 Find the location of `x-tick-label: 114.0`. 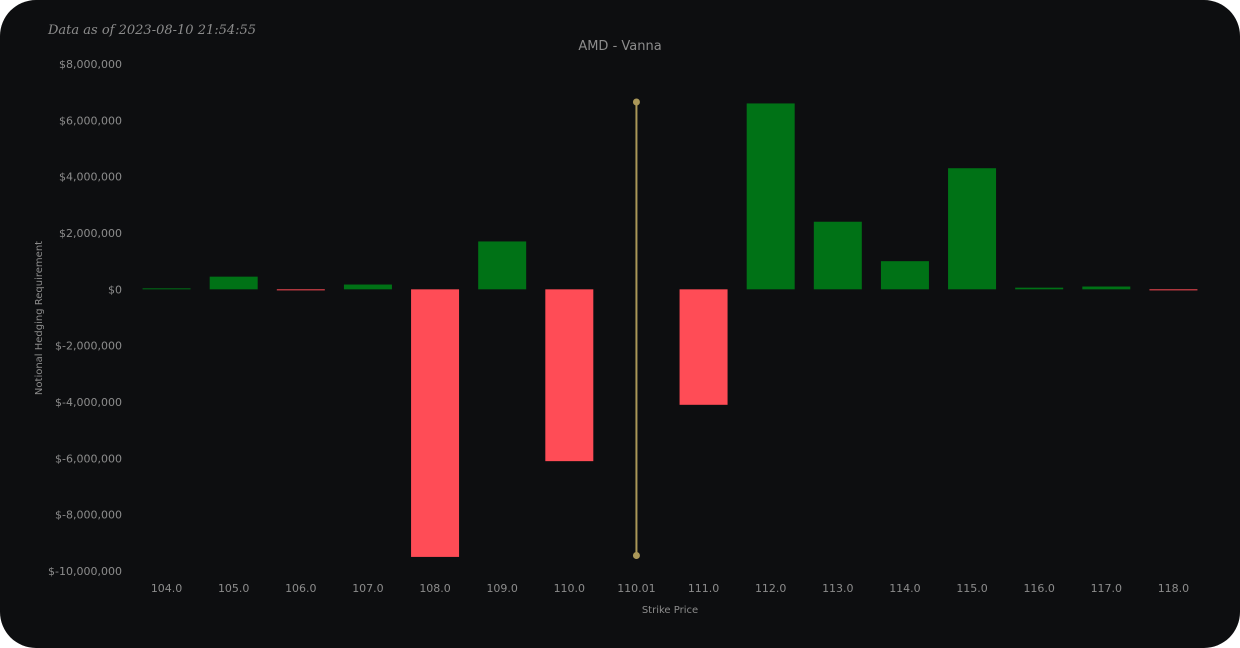

x-tick-label: 114.0 is located at coordinates (905, 588).